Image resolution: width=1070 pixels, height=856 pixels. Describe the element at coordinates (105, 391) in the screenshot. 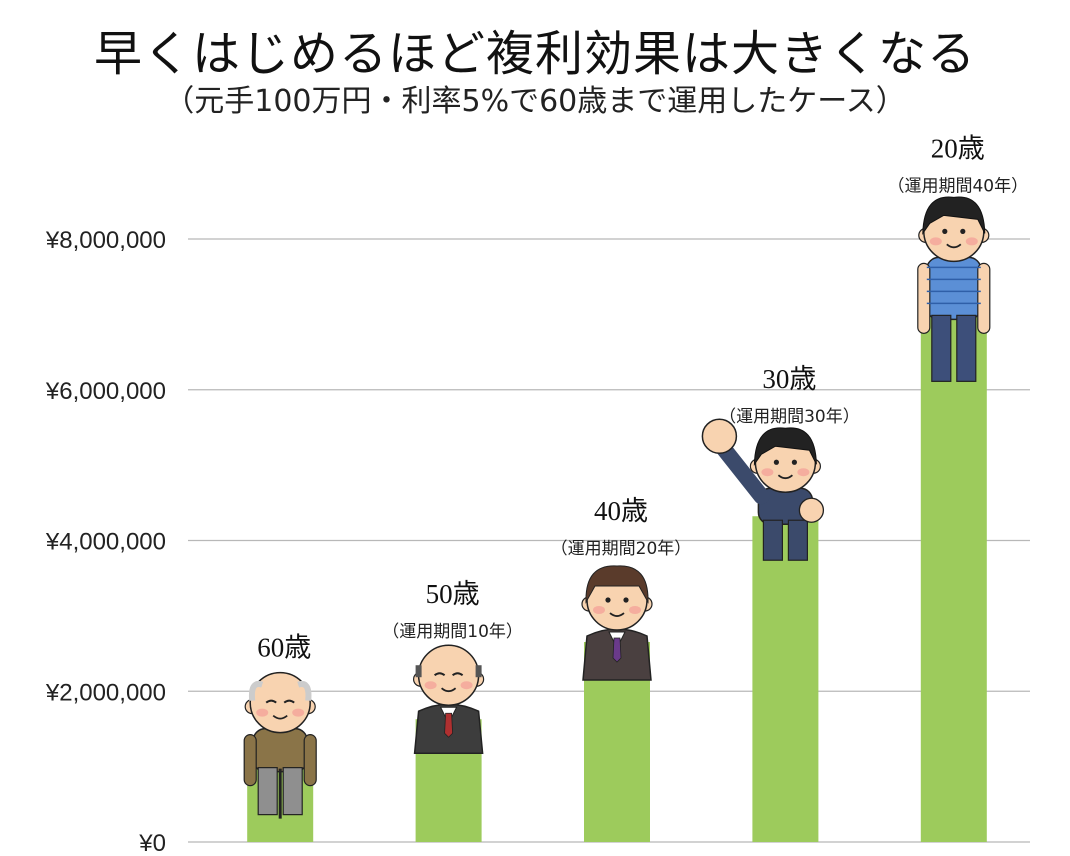

I see `y-tick-label: ¥6,000,000` at that location.